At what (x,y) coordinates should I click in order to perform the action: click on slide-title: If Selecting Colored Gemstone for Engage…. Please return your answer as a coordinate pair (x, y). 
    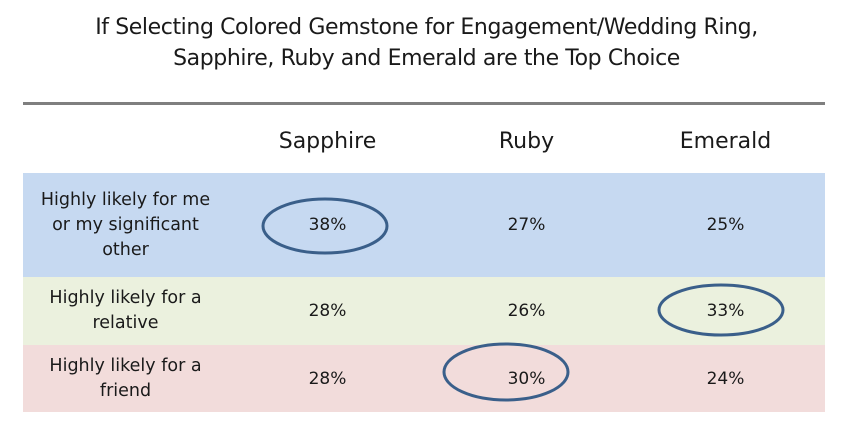
    Looking at the image, I should click on (426, 43).